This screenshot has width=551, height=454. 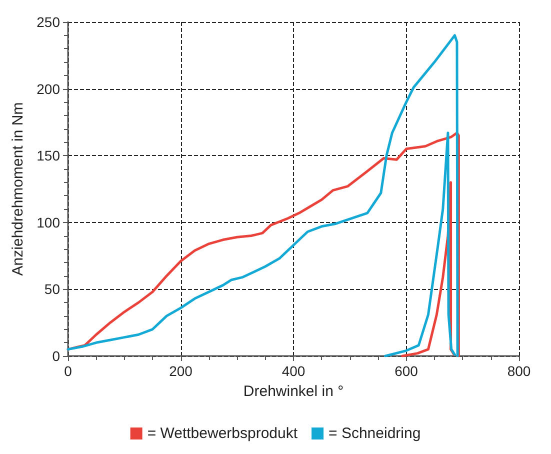 What do you see at coordinates (374, 433) in the screenshot?
I see `legend-label: = Schneidring` at bounding box center [374, 433].